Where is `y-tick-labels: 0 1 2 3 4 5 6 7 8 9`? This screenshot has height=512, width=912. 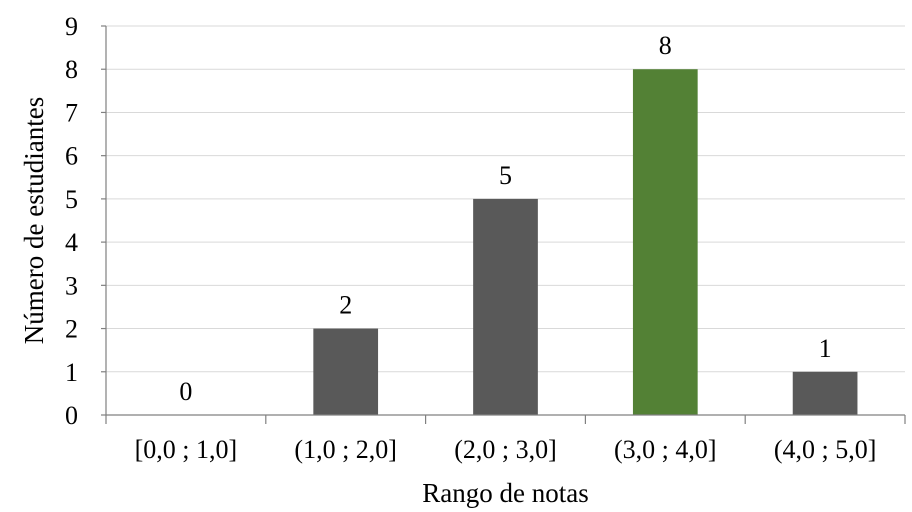
y-tick-labels: 0 1 2 3 4 5 6 7 8 9 is located at coordinates (71, 221).